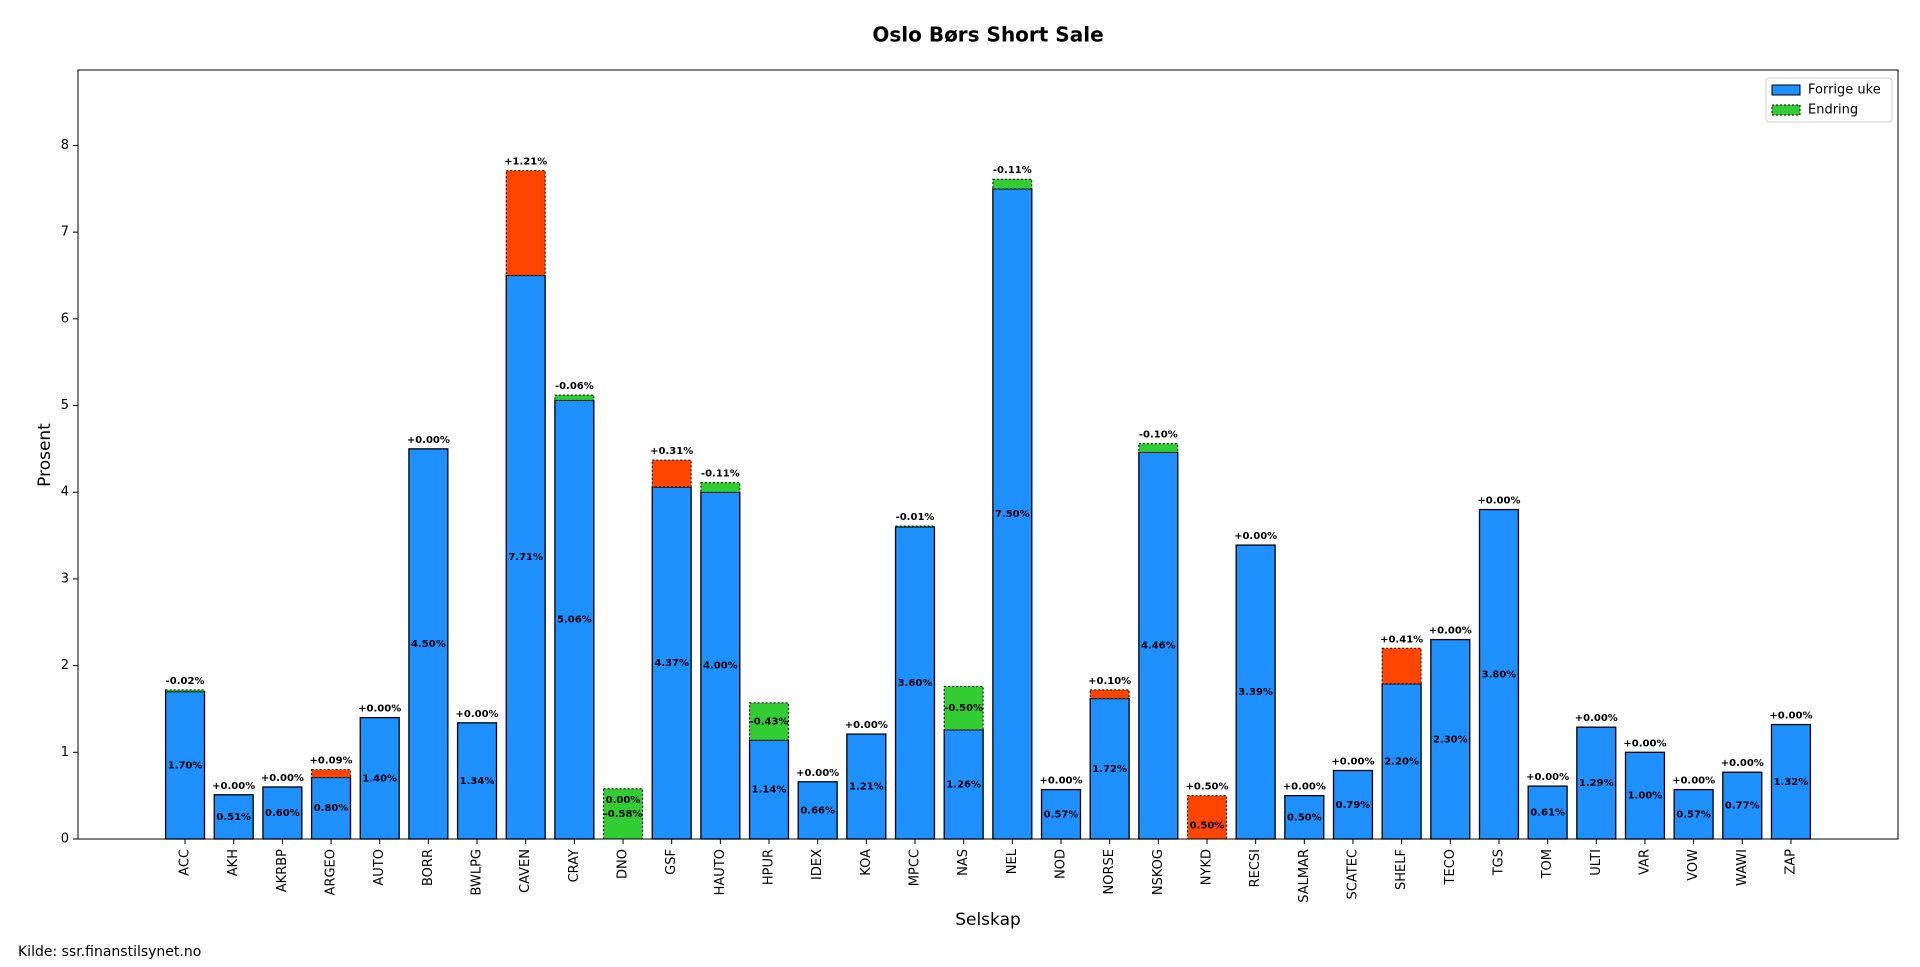 The width and height of the screenshot is (1920, 967). I want to click on x-tick-label: GSF, so click(671, 862).